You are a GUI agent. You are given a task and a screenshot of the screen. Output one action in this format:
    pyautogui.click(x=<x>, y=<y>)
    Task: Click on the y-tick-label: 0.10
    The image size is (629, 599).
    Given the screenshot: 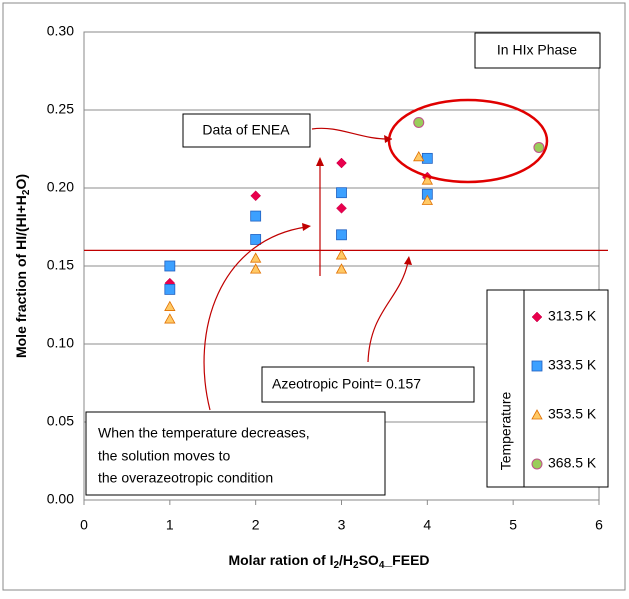 What is the action you would take?
    pyautogui.click(x=60, y=343)
    